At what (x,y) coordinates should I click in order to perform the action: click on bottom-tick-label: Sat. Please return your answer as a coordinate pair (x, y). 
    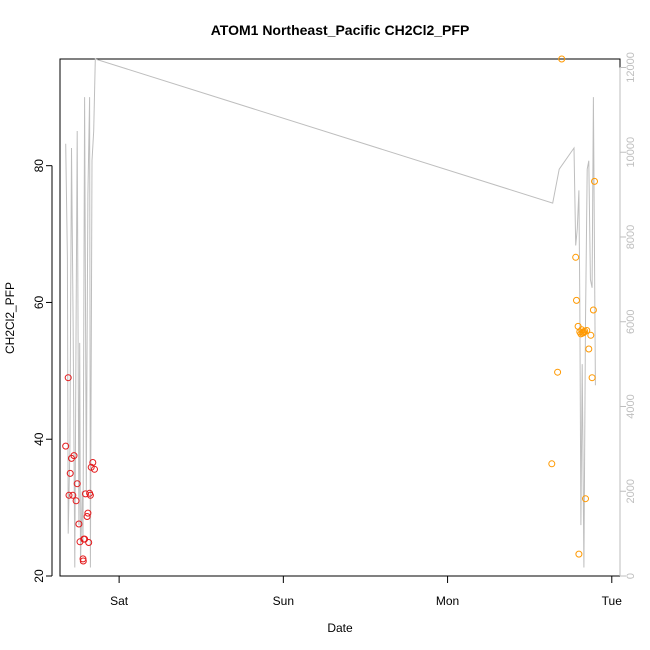
    Looking at the image, I should click on (119, 601).